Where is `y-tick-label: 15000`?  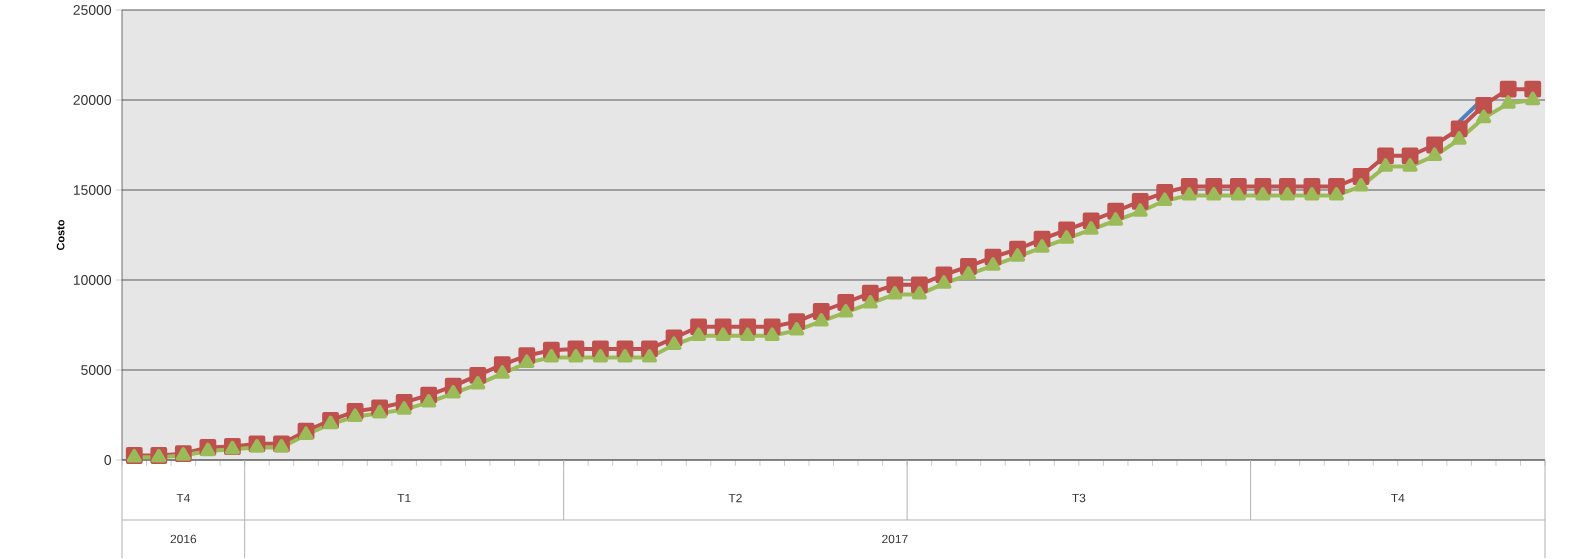
y-tick-label: 15000 is located at coordinates (92, 190).